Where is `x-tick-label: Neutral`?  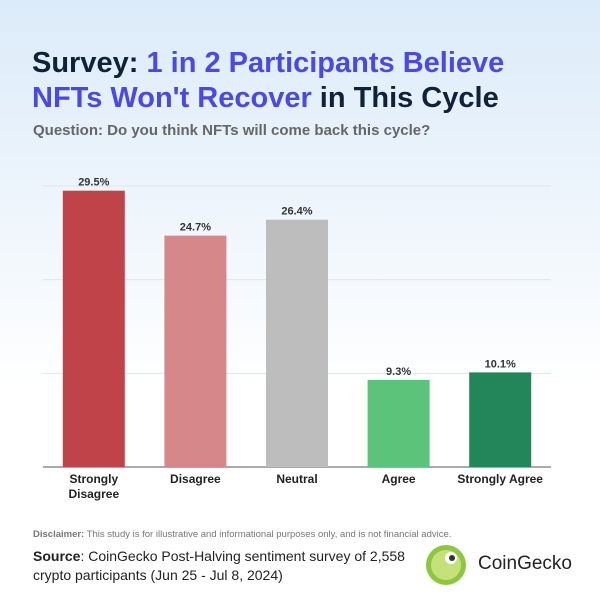
x-tick-label: Neutral is located at coordinates (297, 479).